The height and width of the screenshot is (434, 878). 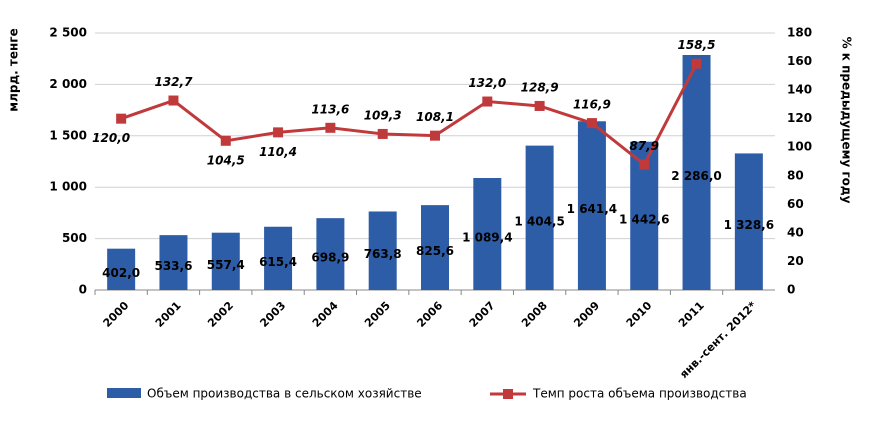 What do you see at coordinates (795, 261) in the screenshot?
I see `y2-tick-label: 20` at bounding box center [795, 261].